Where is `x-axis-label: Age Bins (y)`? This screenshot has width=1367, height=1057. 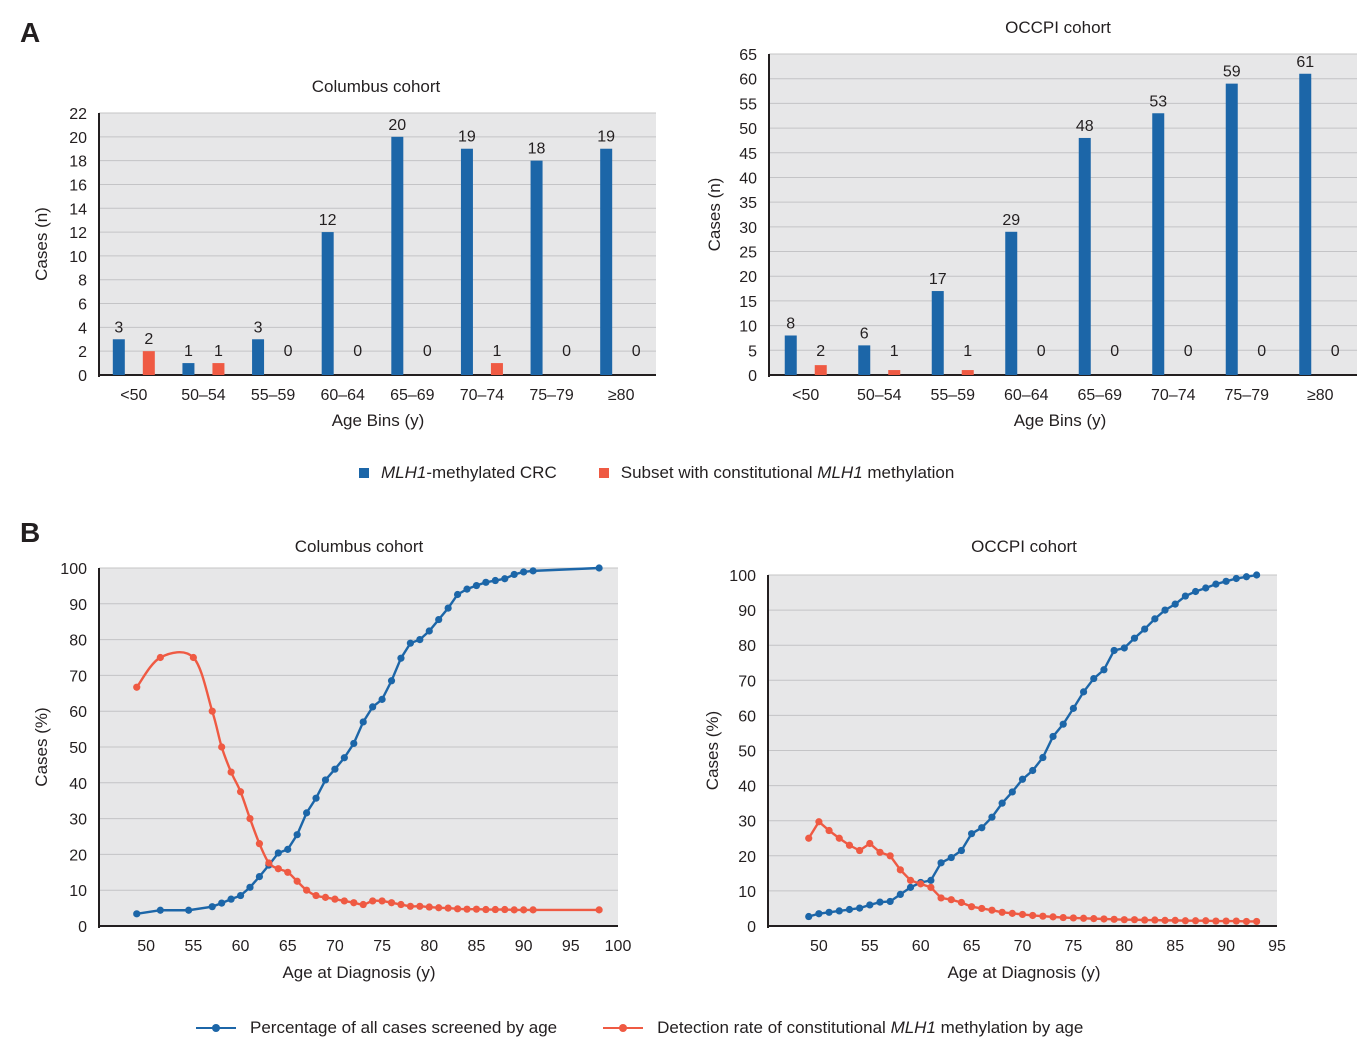
x-axis-label: Age Bins (y) is located at coordinates (378, 420).